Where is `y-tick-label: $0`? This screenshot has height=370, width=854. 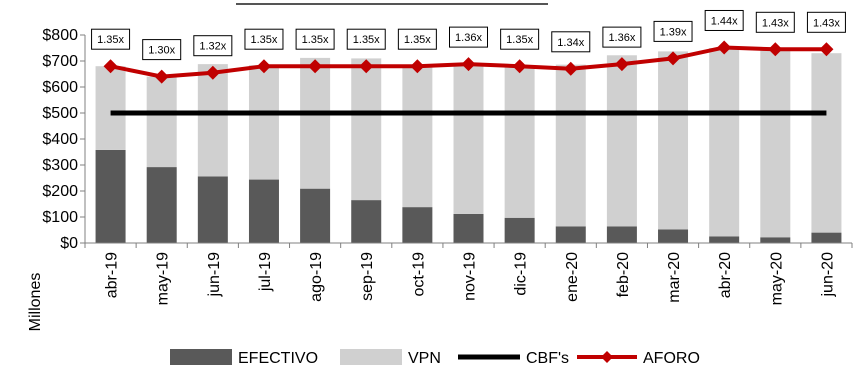
y-tick-label: $0 is located at coordinates (69, 243).